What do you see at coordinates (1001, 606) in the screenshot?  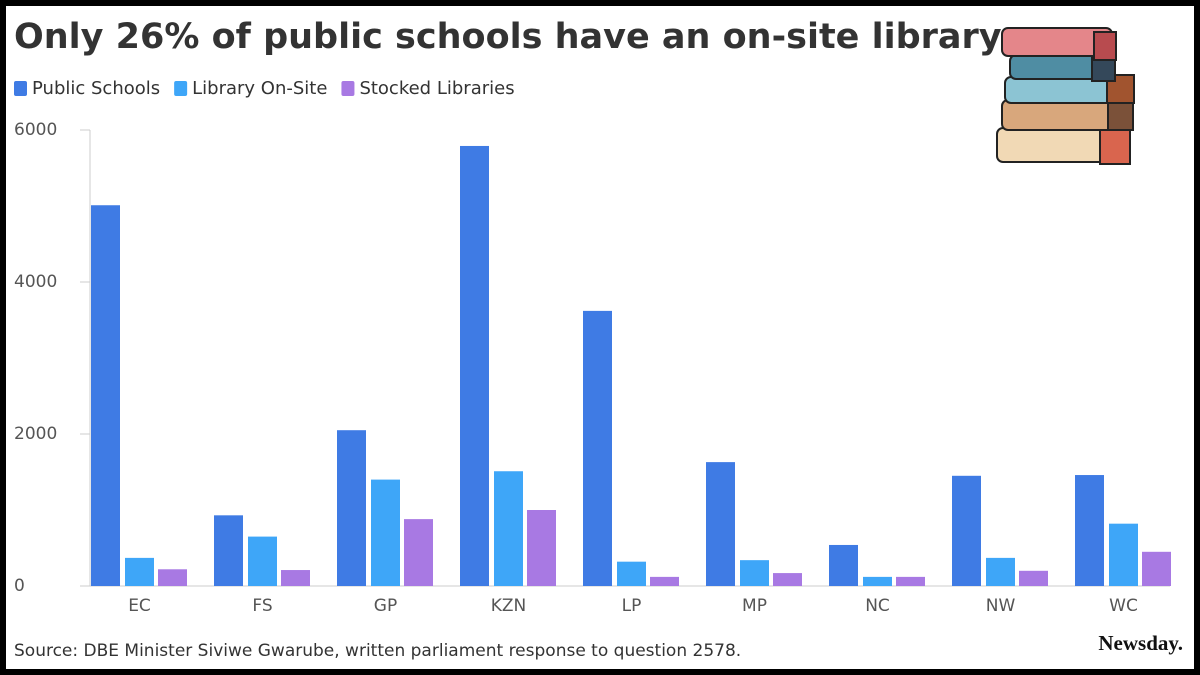 I see `x-tick-label: NW` at bounding box center [1001, 606].